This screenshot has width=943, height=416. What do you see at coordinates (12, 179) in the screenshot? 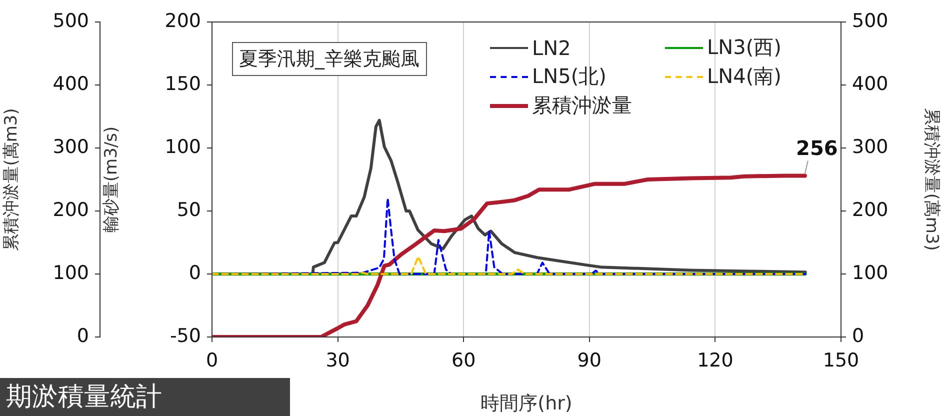
I see `y3-axis-title: 累積沖淤量(萬m3)` at bounding box center [12, 179].